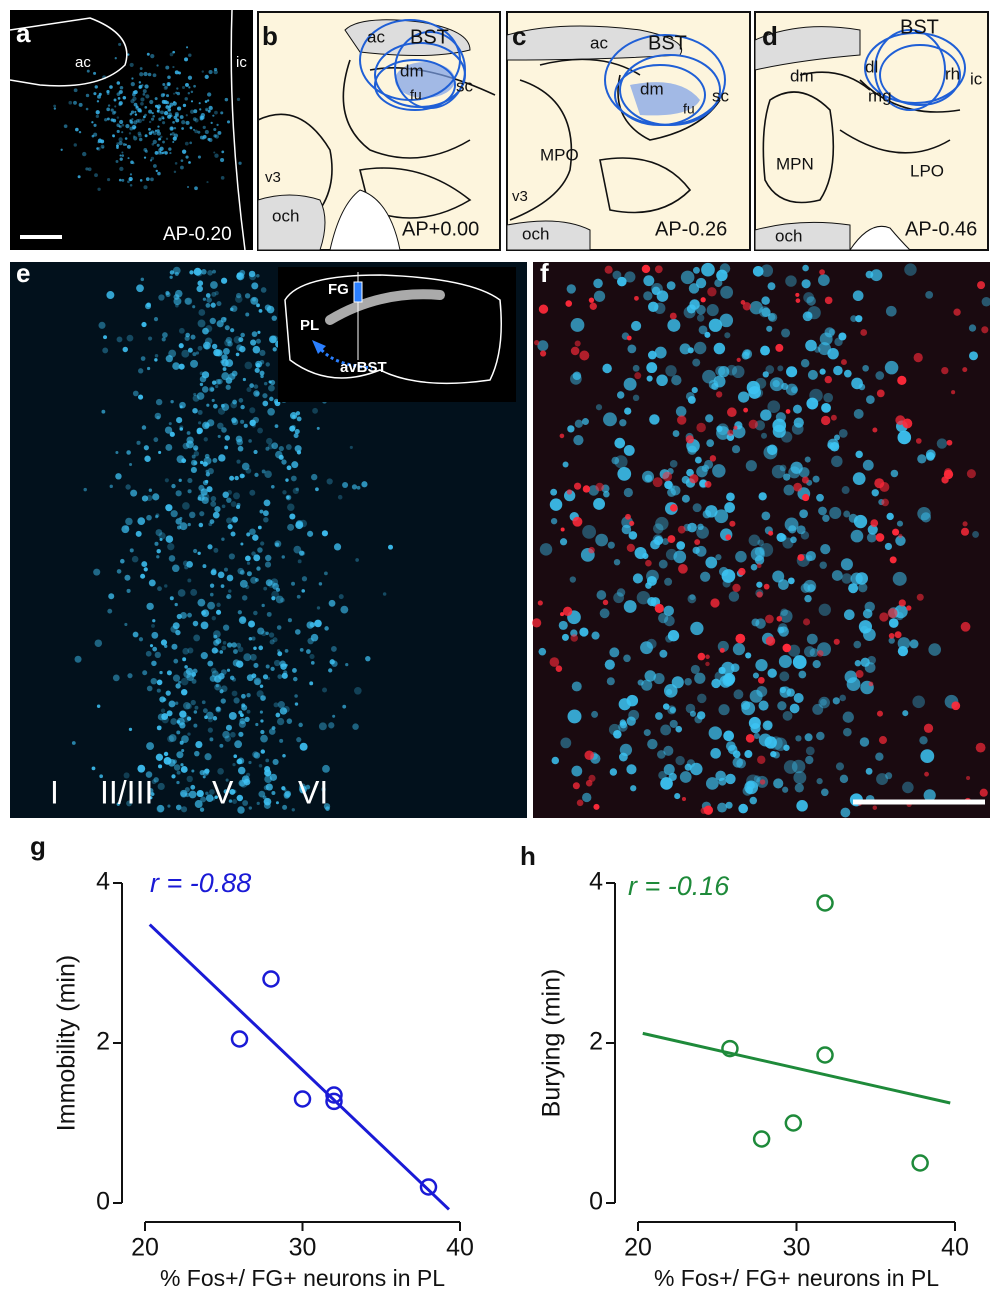 The width and height of the screenshot is (990, 1295). I want to click on data-point, so click(428, 1187).